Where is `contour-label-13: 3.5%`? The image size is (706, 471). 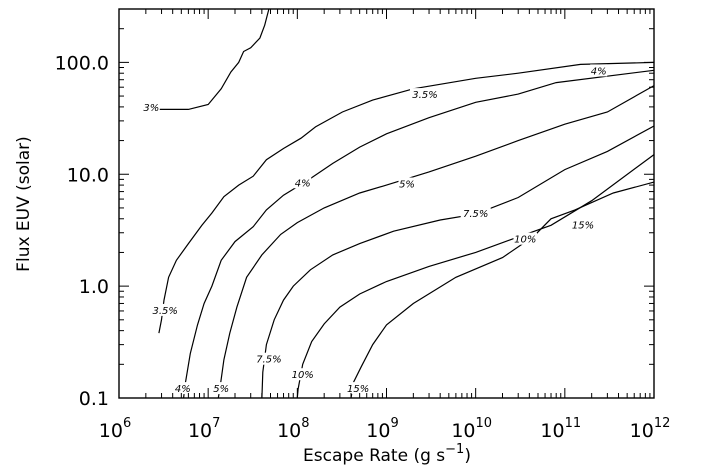 contour-label-13: 3.5% is located at coordinates (164, 311).